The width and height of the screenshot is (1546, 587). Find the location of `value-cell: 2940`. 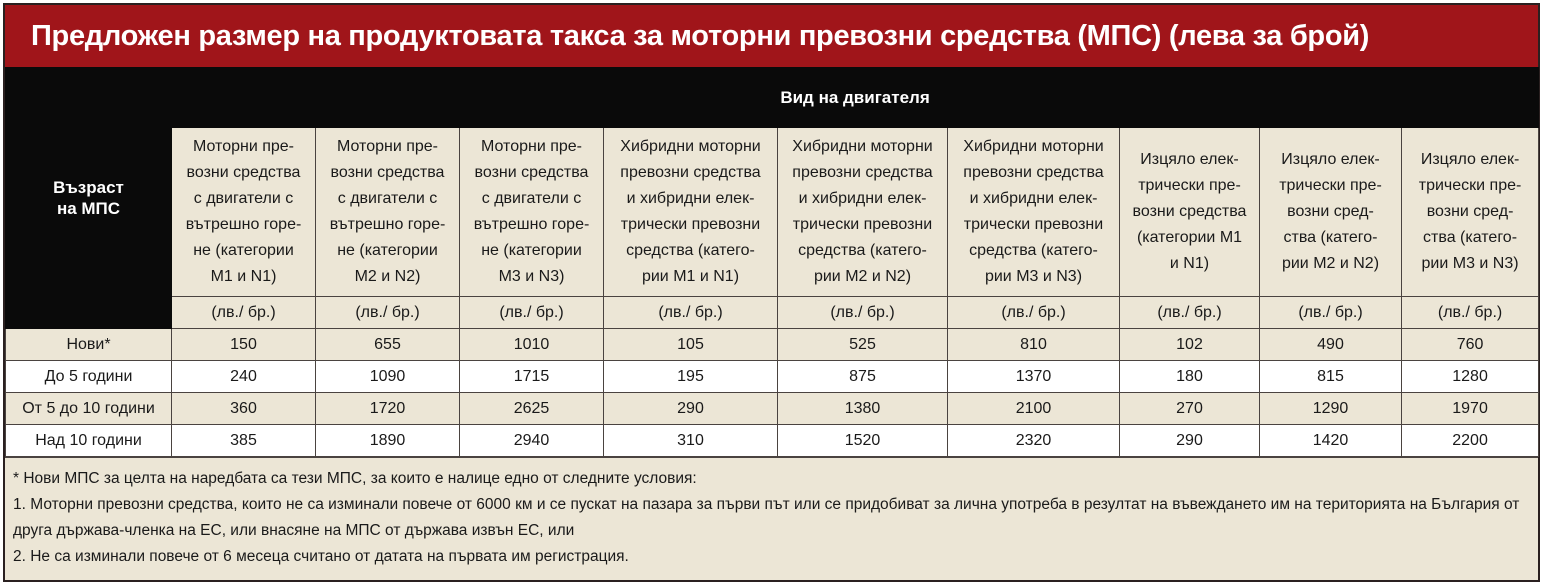

value-cell: 2940 is located at coordinates (531, 440).